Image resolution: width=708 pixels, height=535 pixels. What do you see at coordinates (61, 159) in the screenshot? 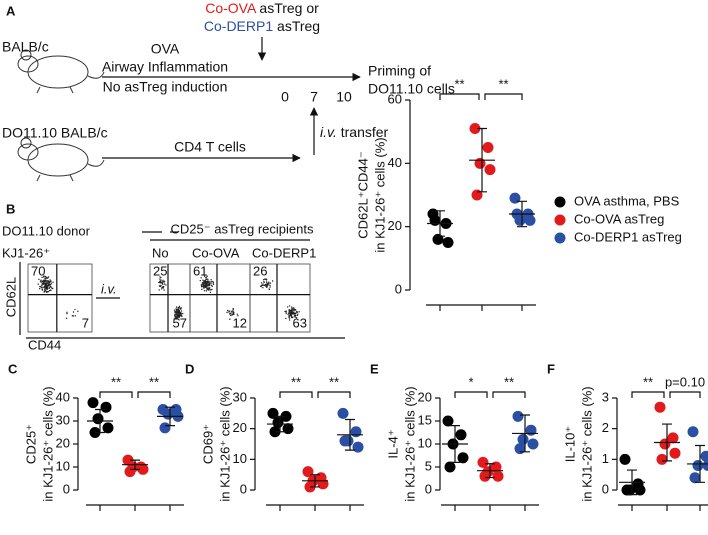
I see `mouse-icon` at bounding box center [61, 159].